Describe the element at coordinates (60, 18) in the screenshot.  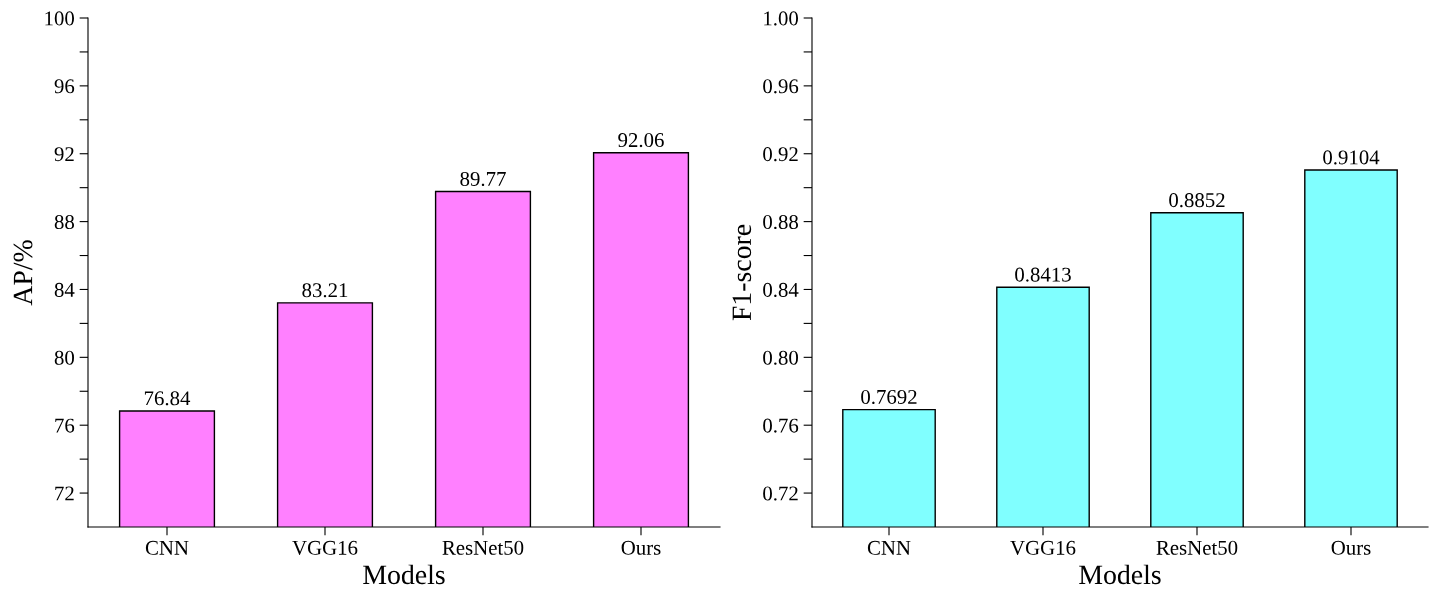
I see `y-tick-label: 100` at that location.